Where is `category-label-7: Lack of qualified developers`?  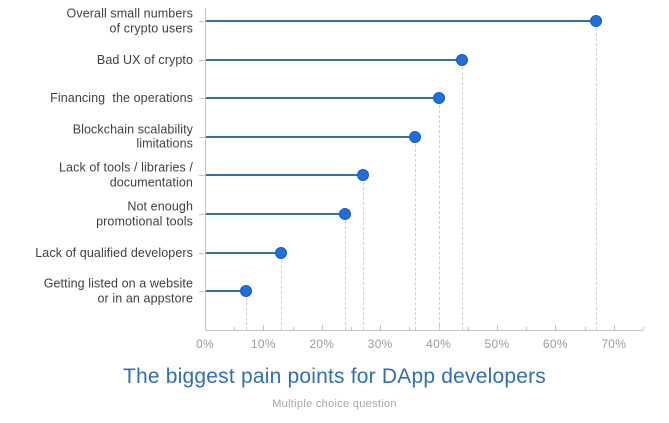 category-label-7: Lack of qualified developers is located at coordinates (114, 252).